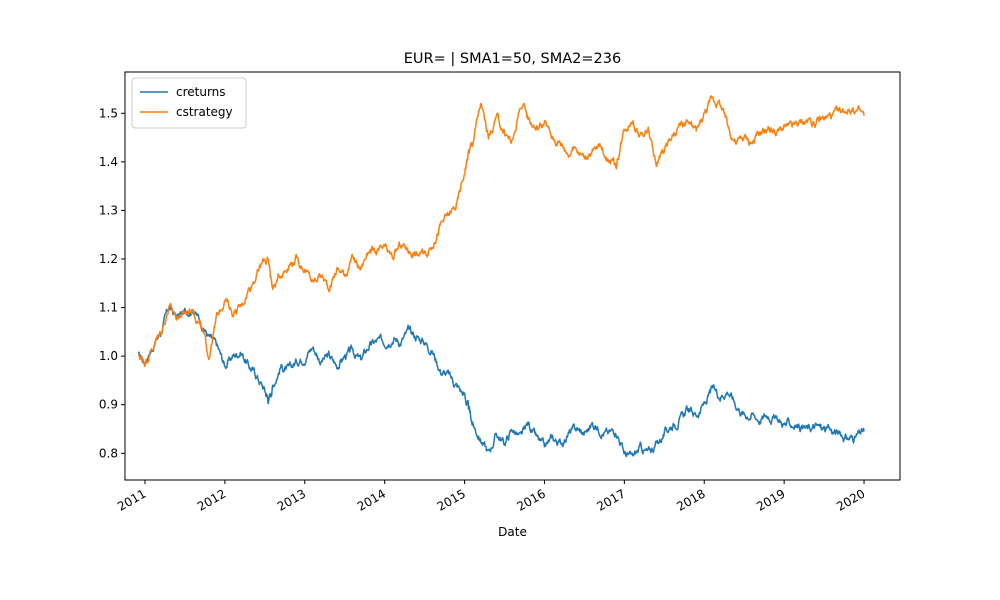 The height and width of the screenshot is (600, 1000). What do you see at coordinates (108, 210) in the screenshot?
I see `y-tick-label: 1.3` at bounding box center [108, 210].